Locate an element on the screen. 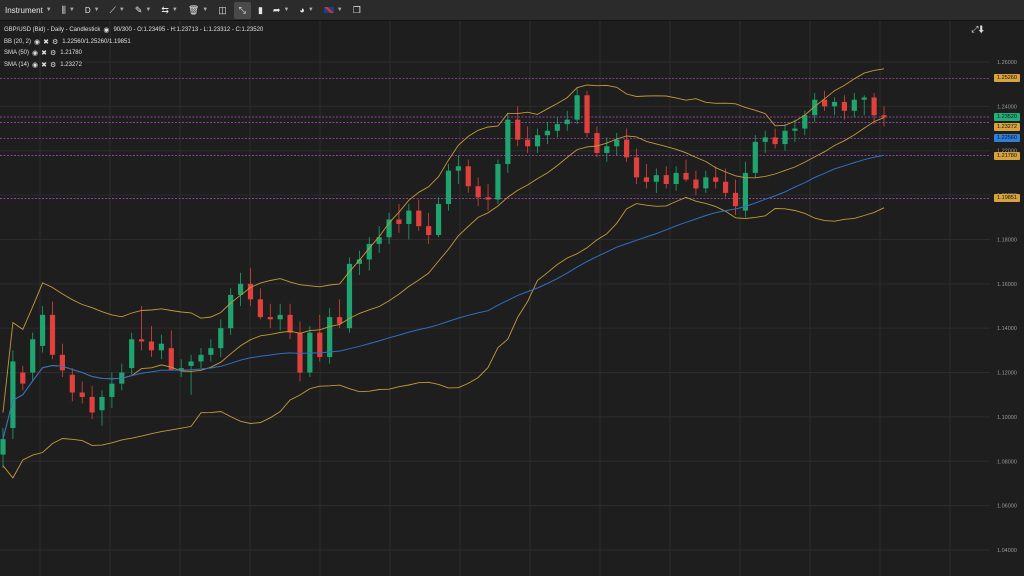 This screenshot has height=576, width=1024. bar-chart-icon: ▮ is located at coordinates (260, 9).